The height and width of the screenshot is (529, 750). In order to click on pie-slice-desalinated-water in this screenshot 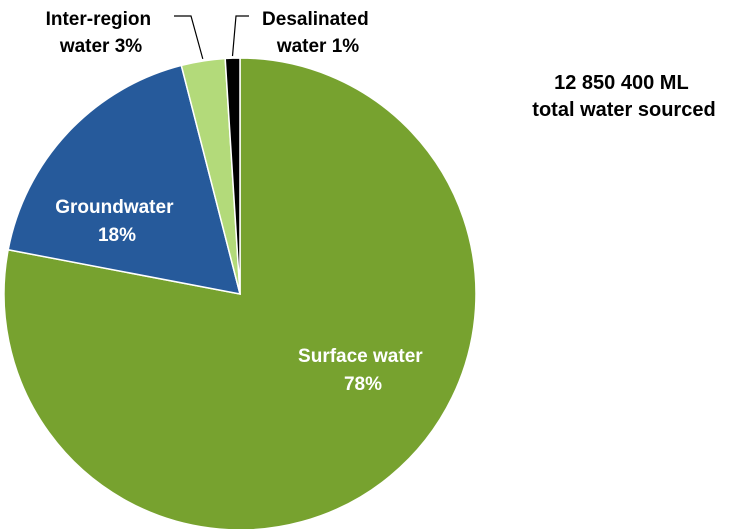, I will do `click(232, 176)`.